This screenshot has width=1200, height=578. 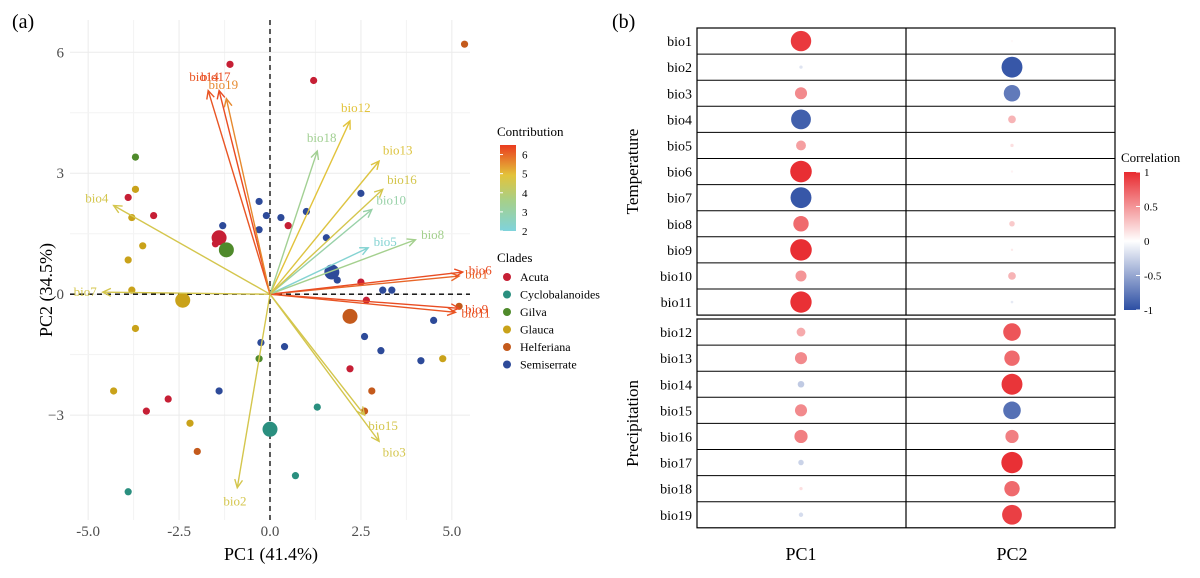 What do you see at coordinates (476, 274) in the screenshot?
I see `arrow-label: bio1` at bounding box center [476, 274].